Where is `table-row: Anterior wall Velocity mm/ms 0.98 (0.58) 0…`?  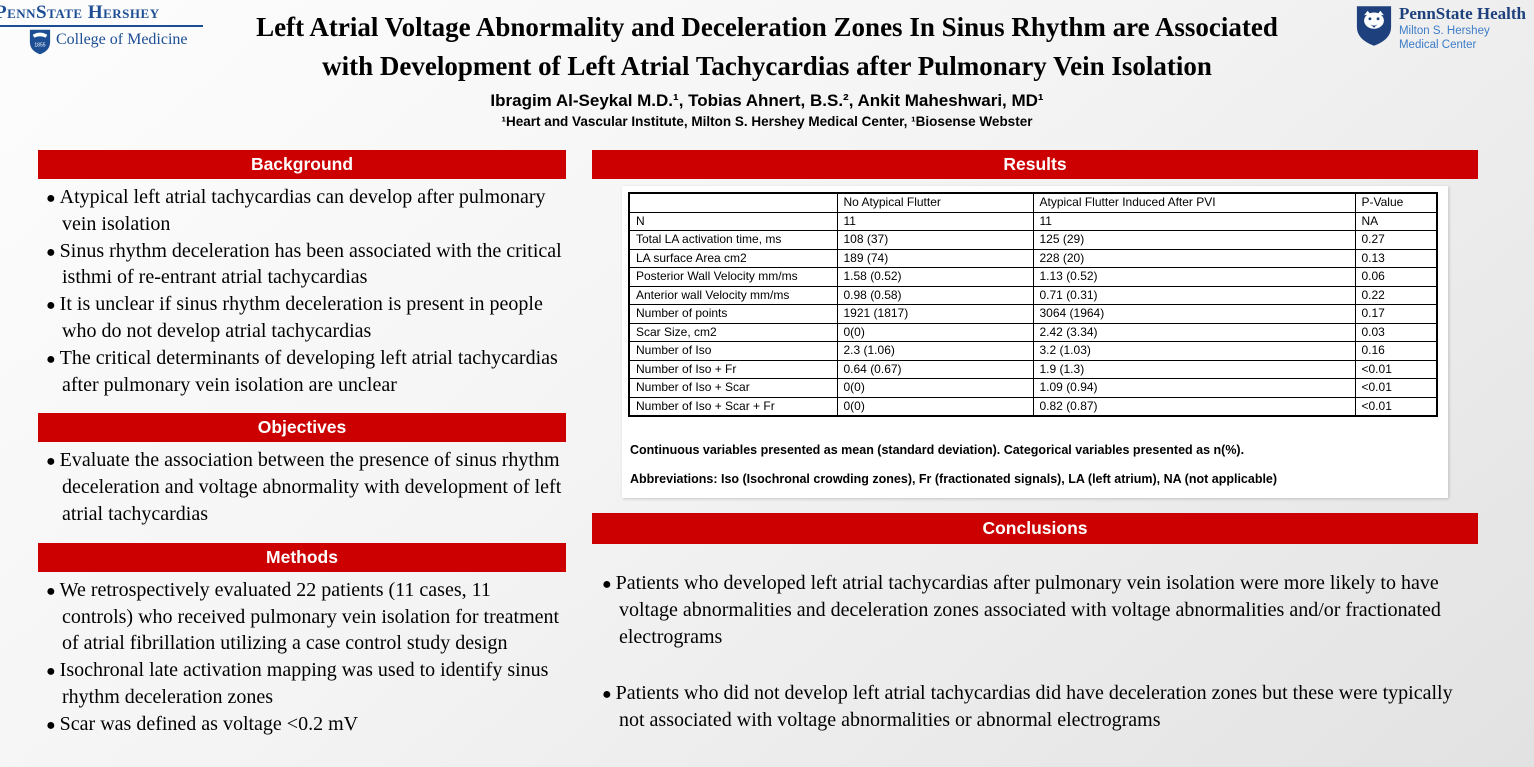 table-row: Anterior wall Velocity mm/ms 0.98 (0.58) 0… is located at coordinates (1033, 295).